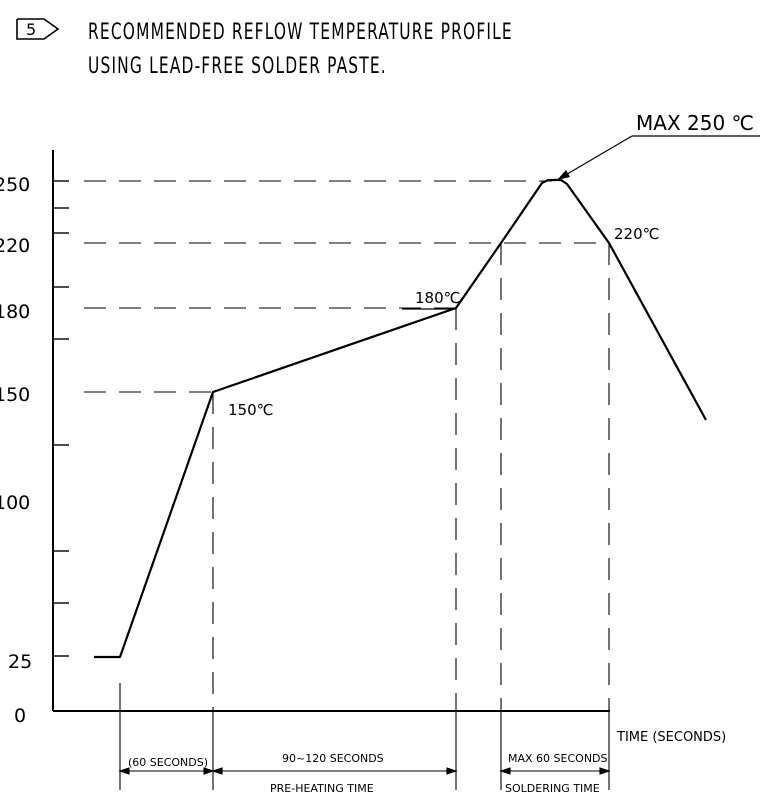  What do you see at coordinates (168, 762) in the screenshot?
I see `interval-60s-label: (60 SECONDS)` at bounding box center [168, 762].